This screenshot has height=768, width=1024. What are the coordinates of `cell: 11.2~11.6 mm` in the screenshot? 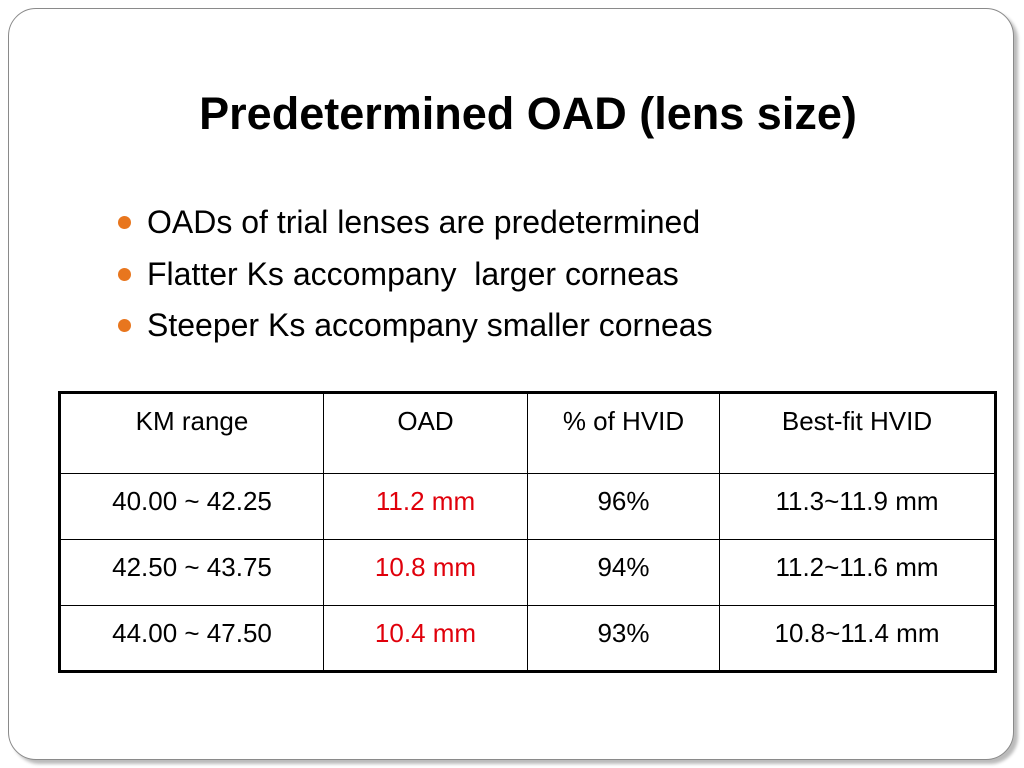 It's located at (857, 572).